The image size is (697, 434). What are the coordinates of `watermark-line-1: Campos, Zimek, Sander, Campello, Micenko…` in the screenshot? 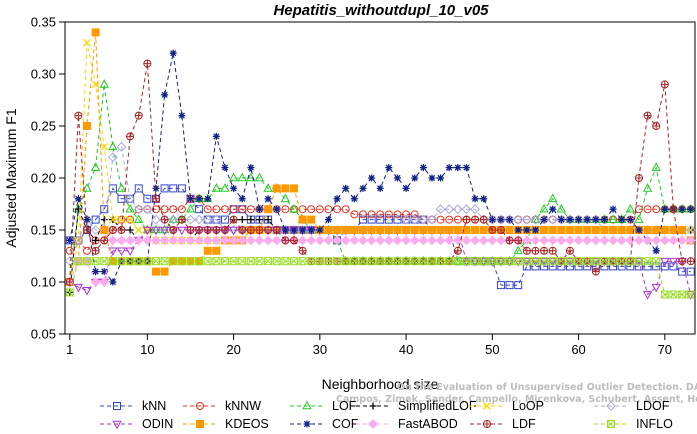 It's located at (516, 399).